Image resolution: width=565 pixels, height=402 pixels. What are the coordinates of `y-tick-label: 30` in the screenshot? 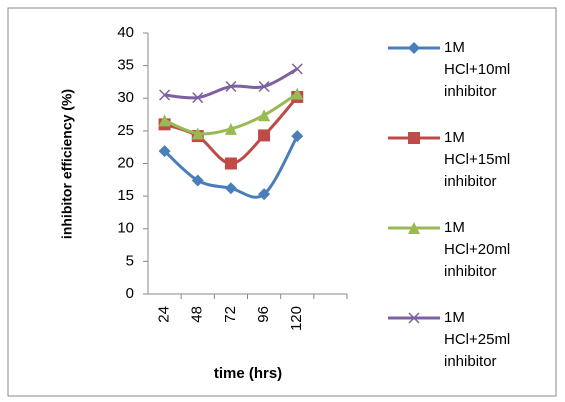 It's located at (125, 97).